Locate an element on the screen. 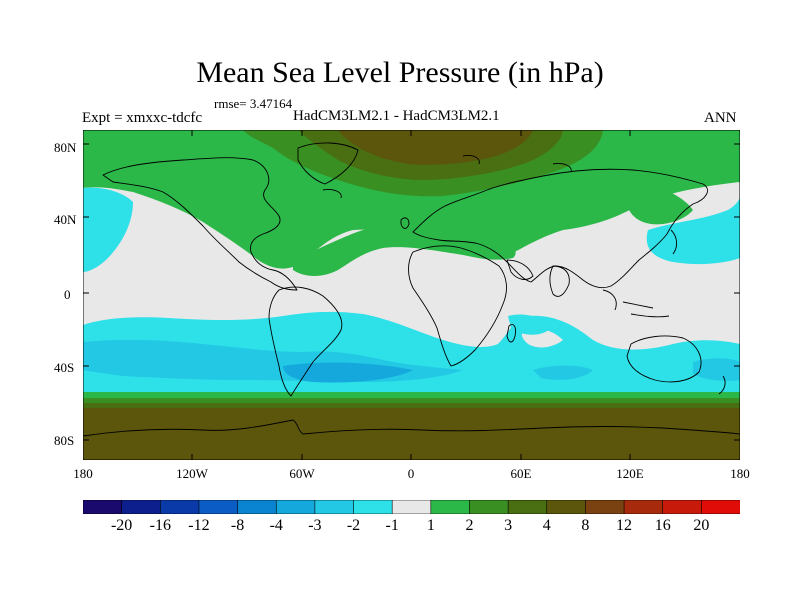 The width and height of the screenshot is (800, 600). colorbar-label: 1 is located at coordinates (430, 525).